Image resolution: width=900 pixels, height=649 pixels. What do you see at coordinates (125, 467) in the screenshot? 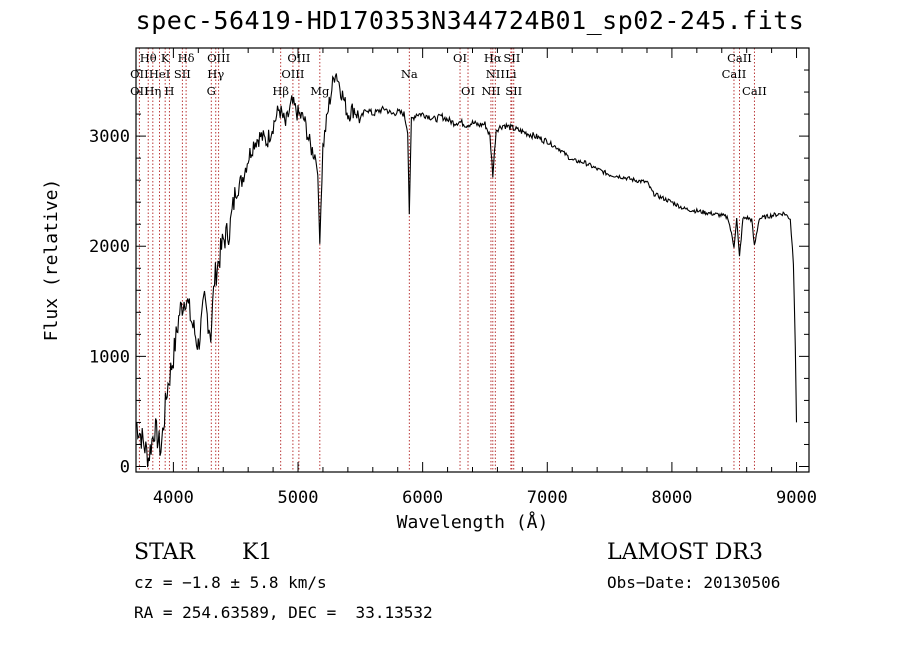
I see `y-tick-label: 0` at bounding box center [125, 467].